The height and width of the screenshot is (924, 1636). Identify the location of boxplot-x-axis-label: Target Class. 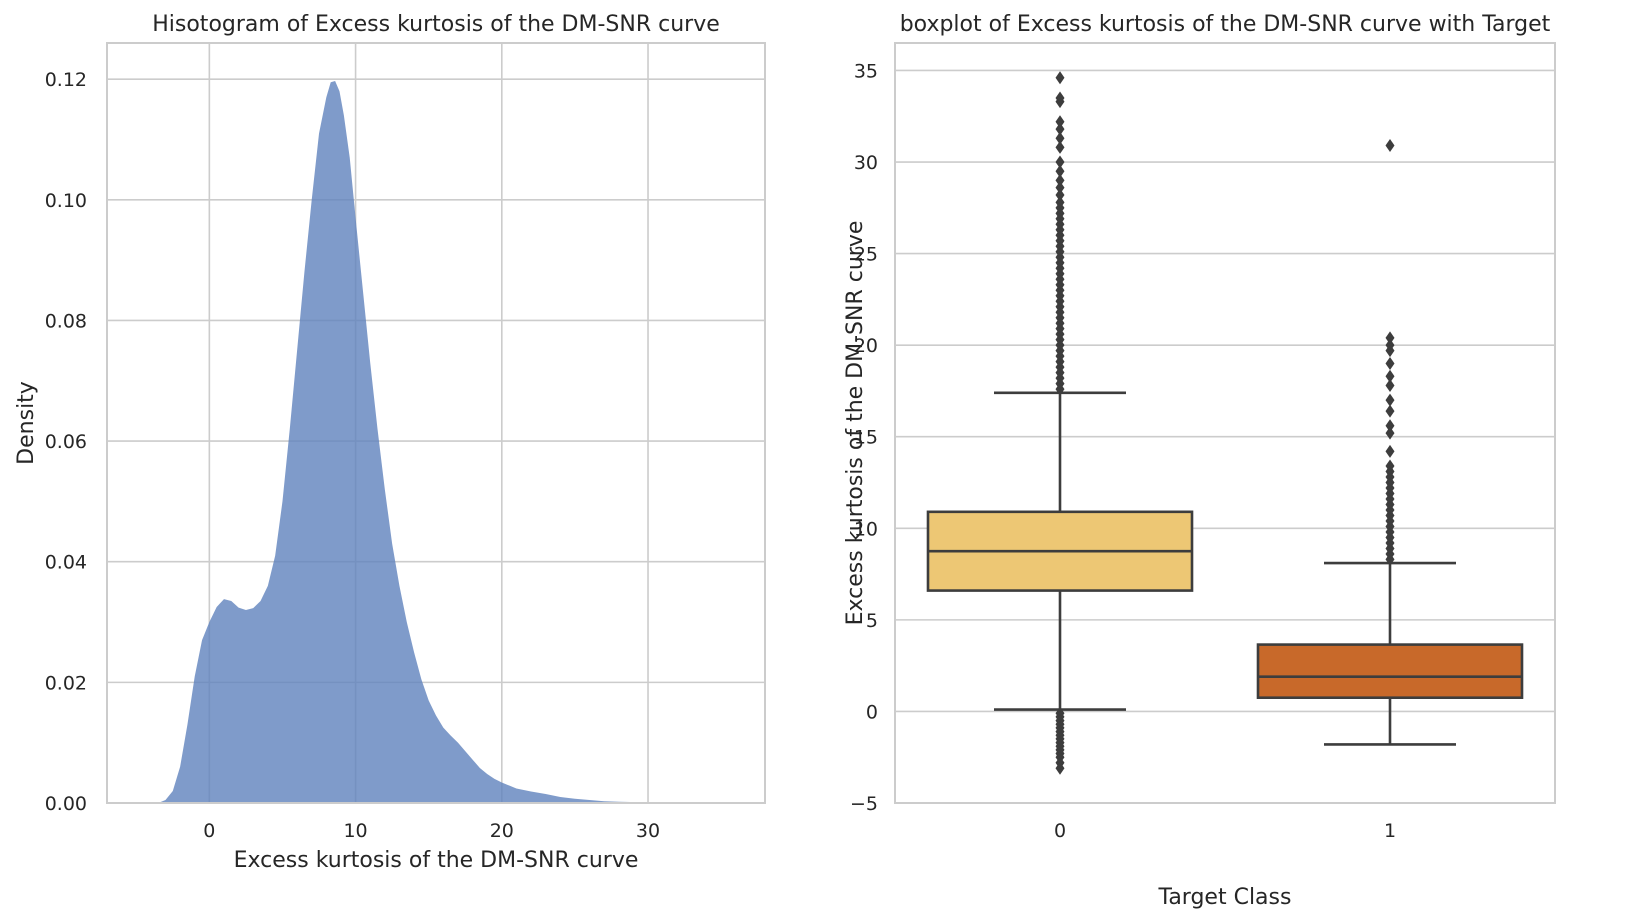
(1225, 897).